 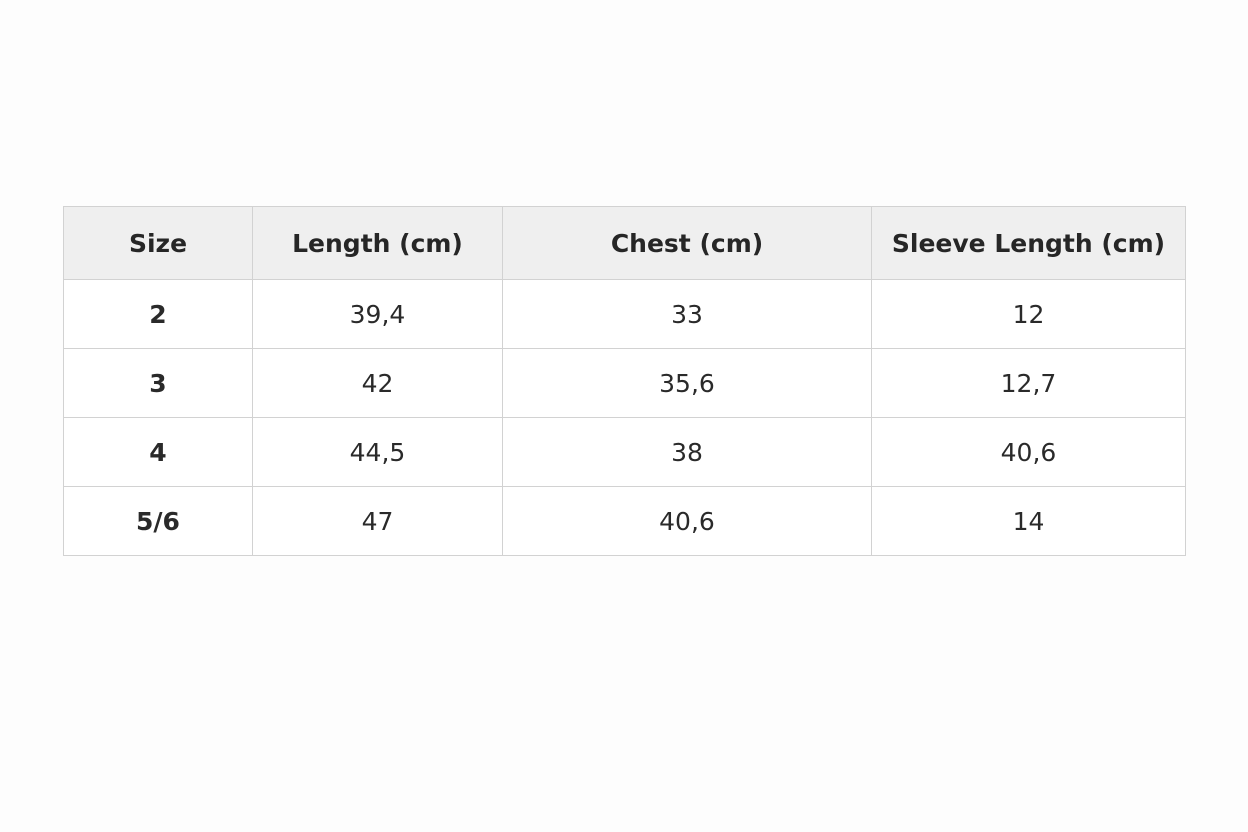 What do you see at coordinates (377, 383) in the screenshot?
I see `cell-length: 42` at bounding box center [377, 383].